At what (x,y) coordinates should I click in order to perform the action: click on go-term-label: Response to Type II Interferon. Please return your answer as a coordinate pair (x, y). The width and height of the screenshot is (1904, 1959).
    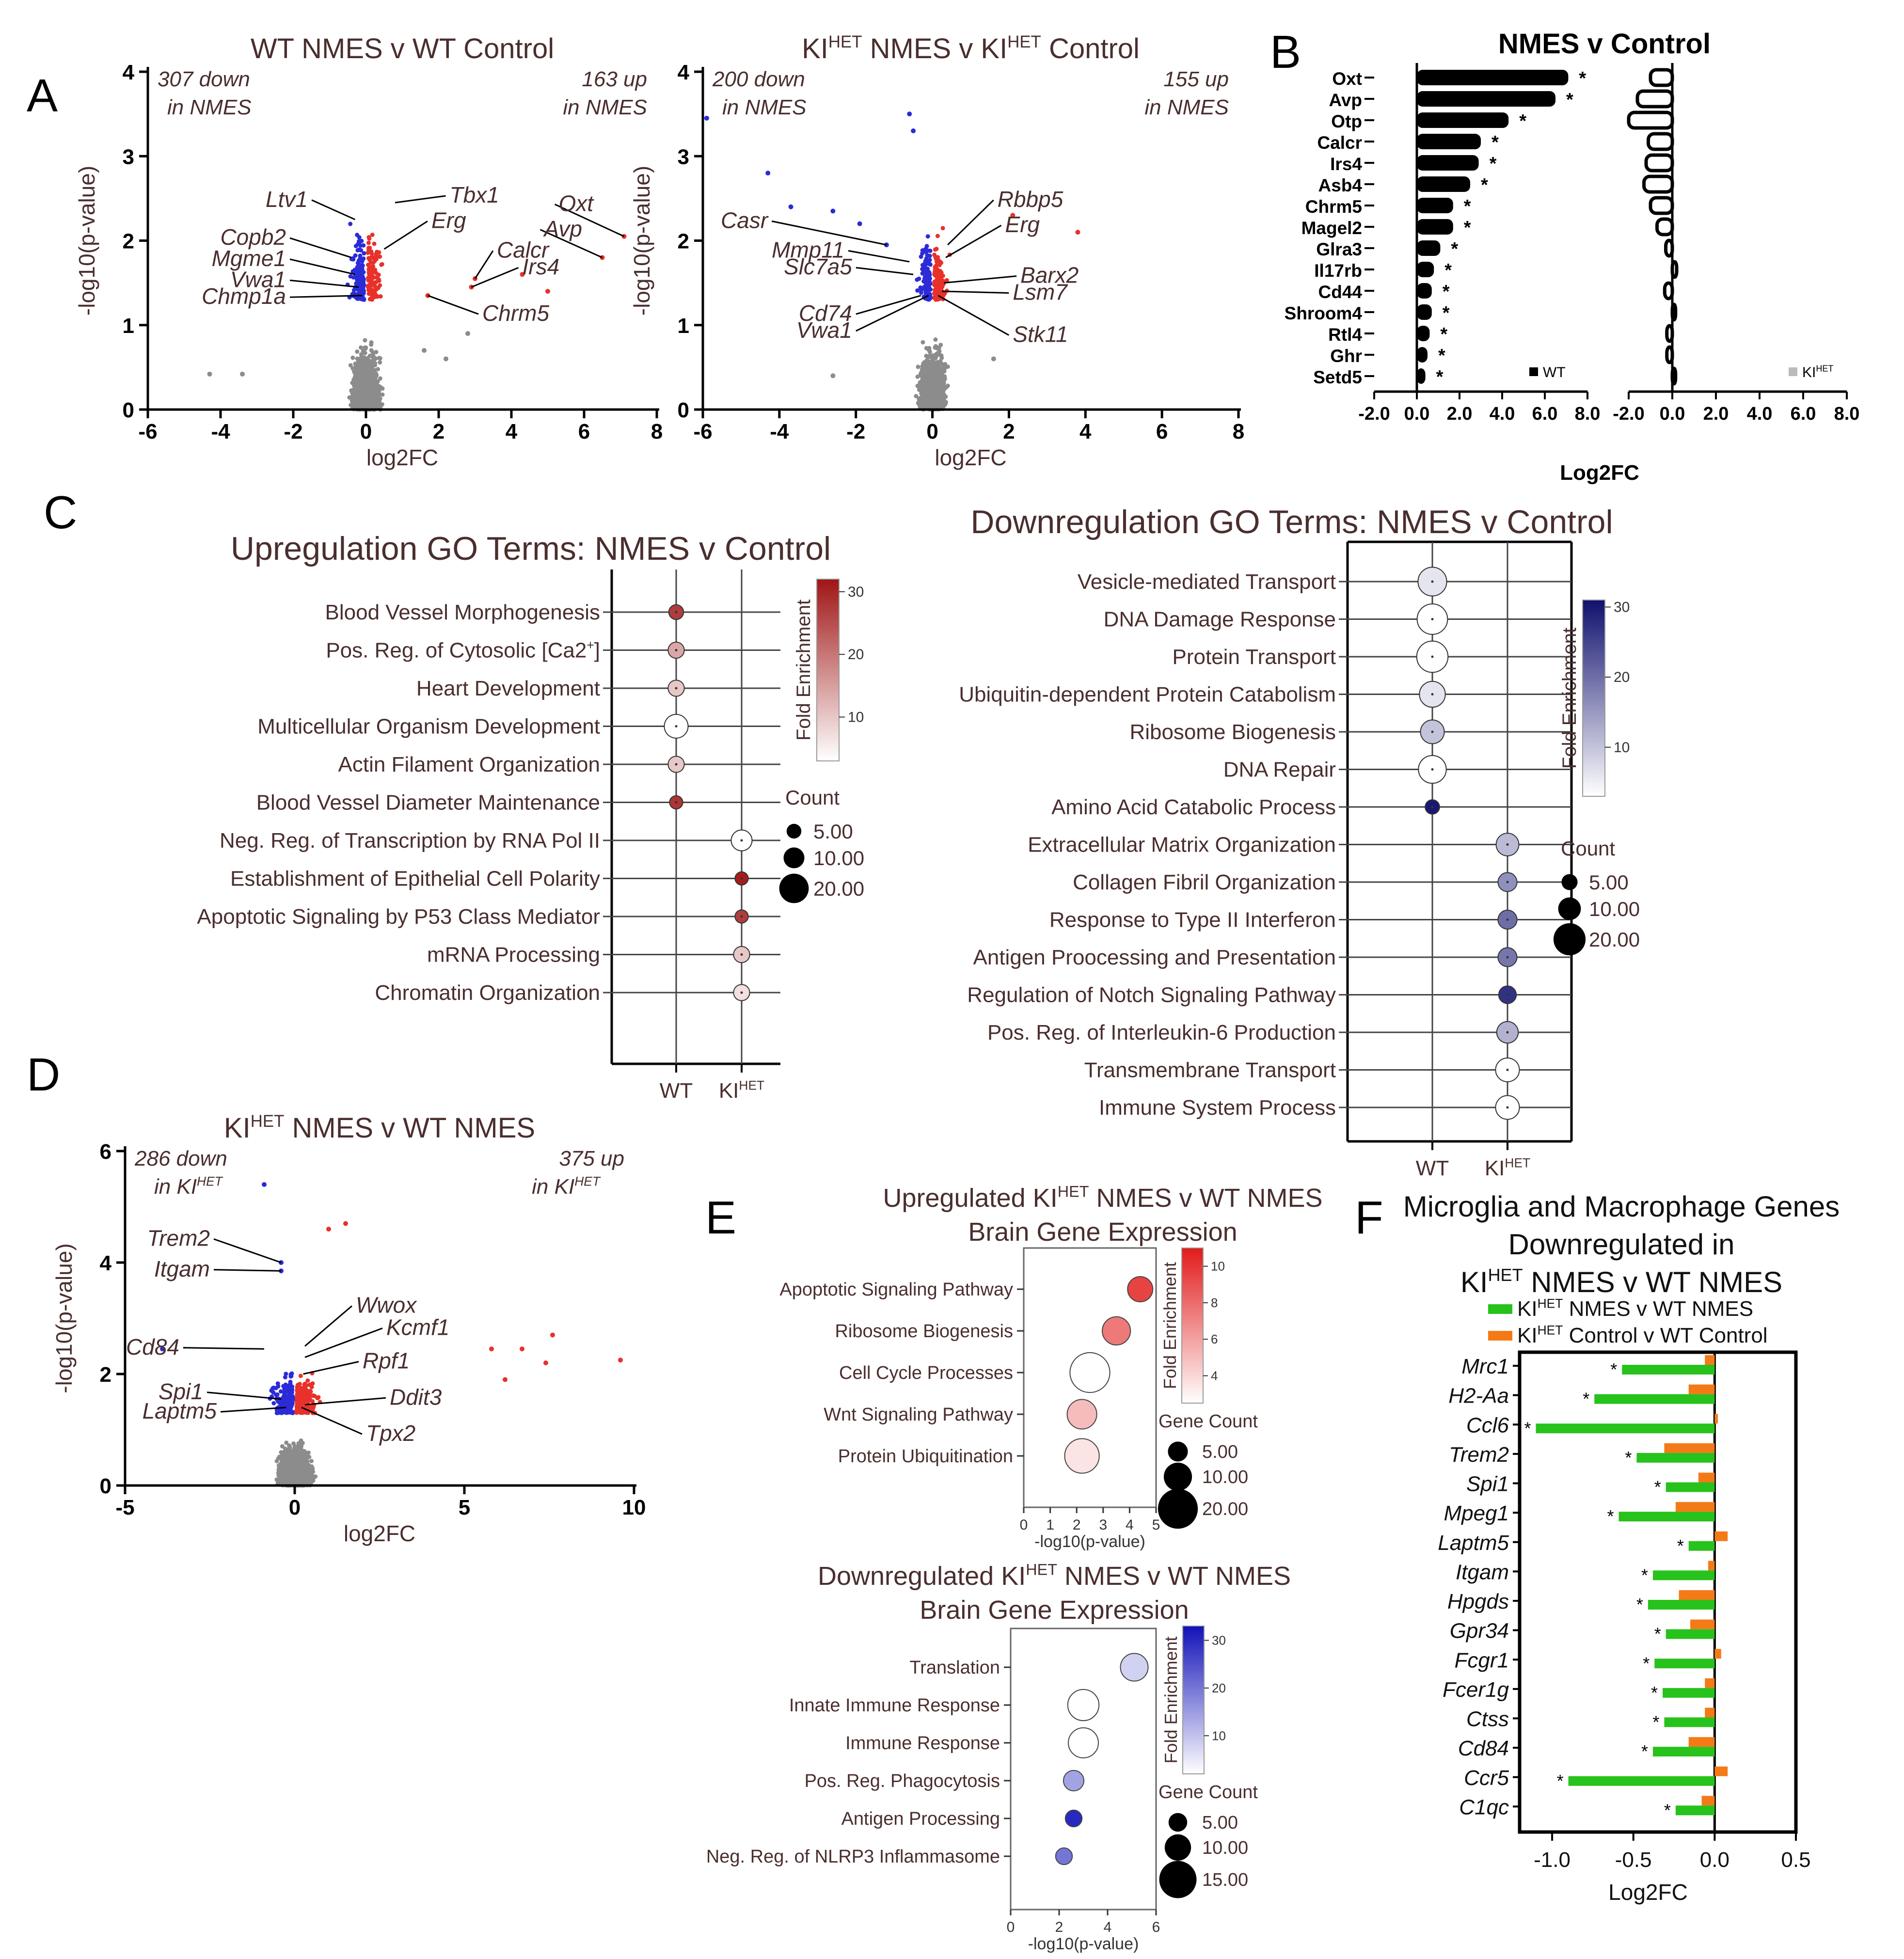
    Looking at the image, I should click on (1193, 920).